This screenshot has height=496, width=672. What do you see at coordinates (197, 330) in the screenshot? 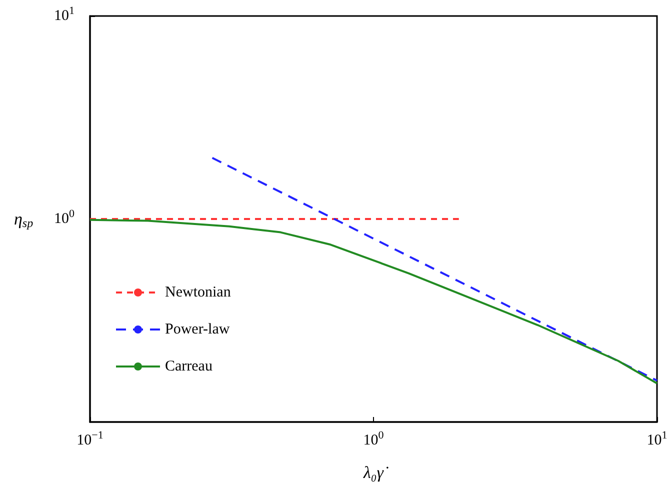
I see `legend-label: Power-law` at bounding box center [197, 330].